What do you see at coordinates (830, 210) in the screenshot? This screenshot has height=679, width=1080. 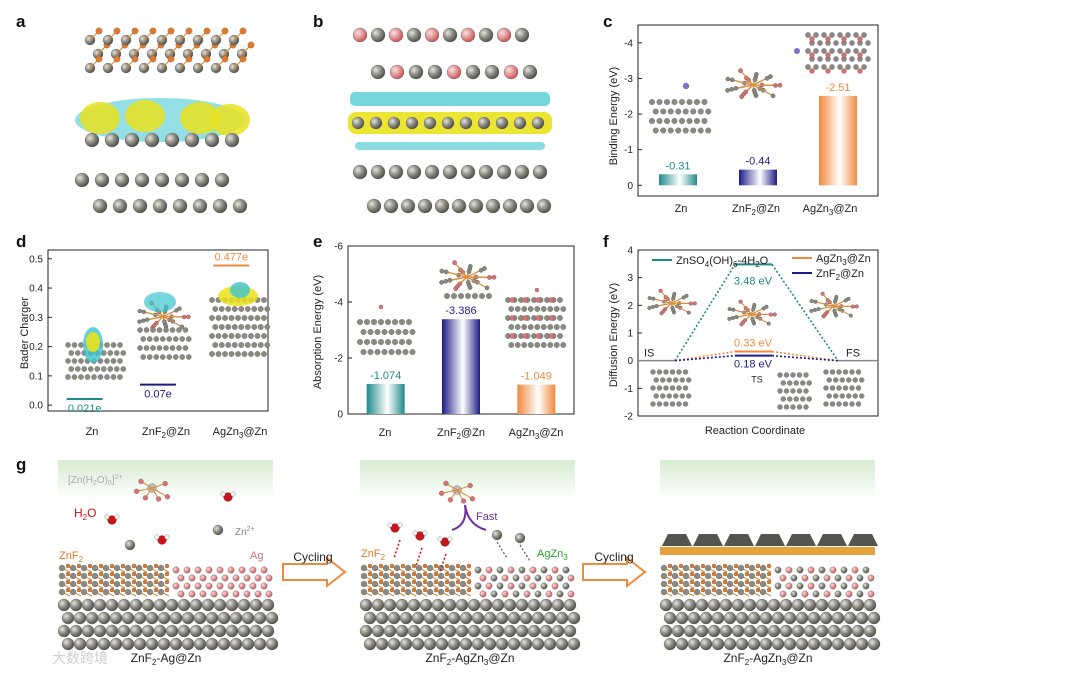 I see `chart-c-cat-agzn3: AgZn3@Zn` at bounding box center [830, 210].